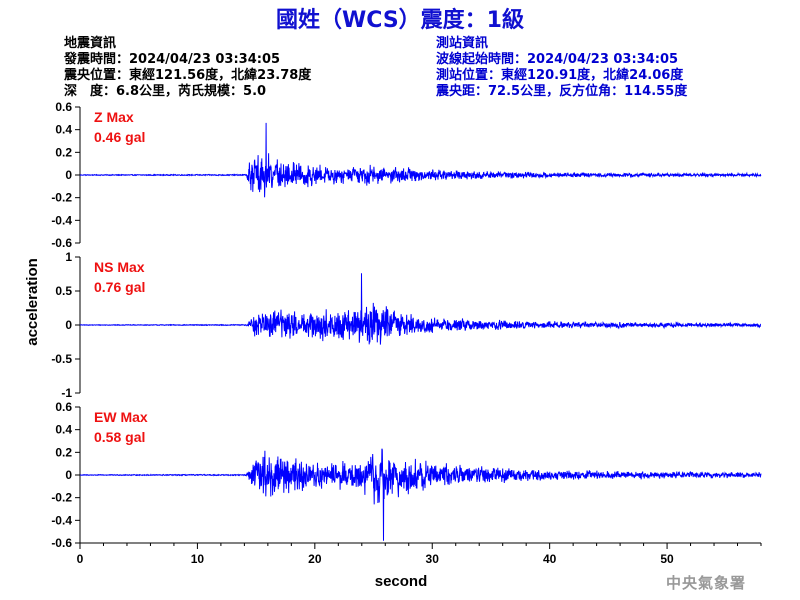 This screenshot has height=600, width=800. I want to click on max-value: 0.58 gal, so click(119, 437).